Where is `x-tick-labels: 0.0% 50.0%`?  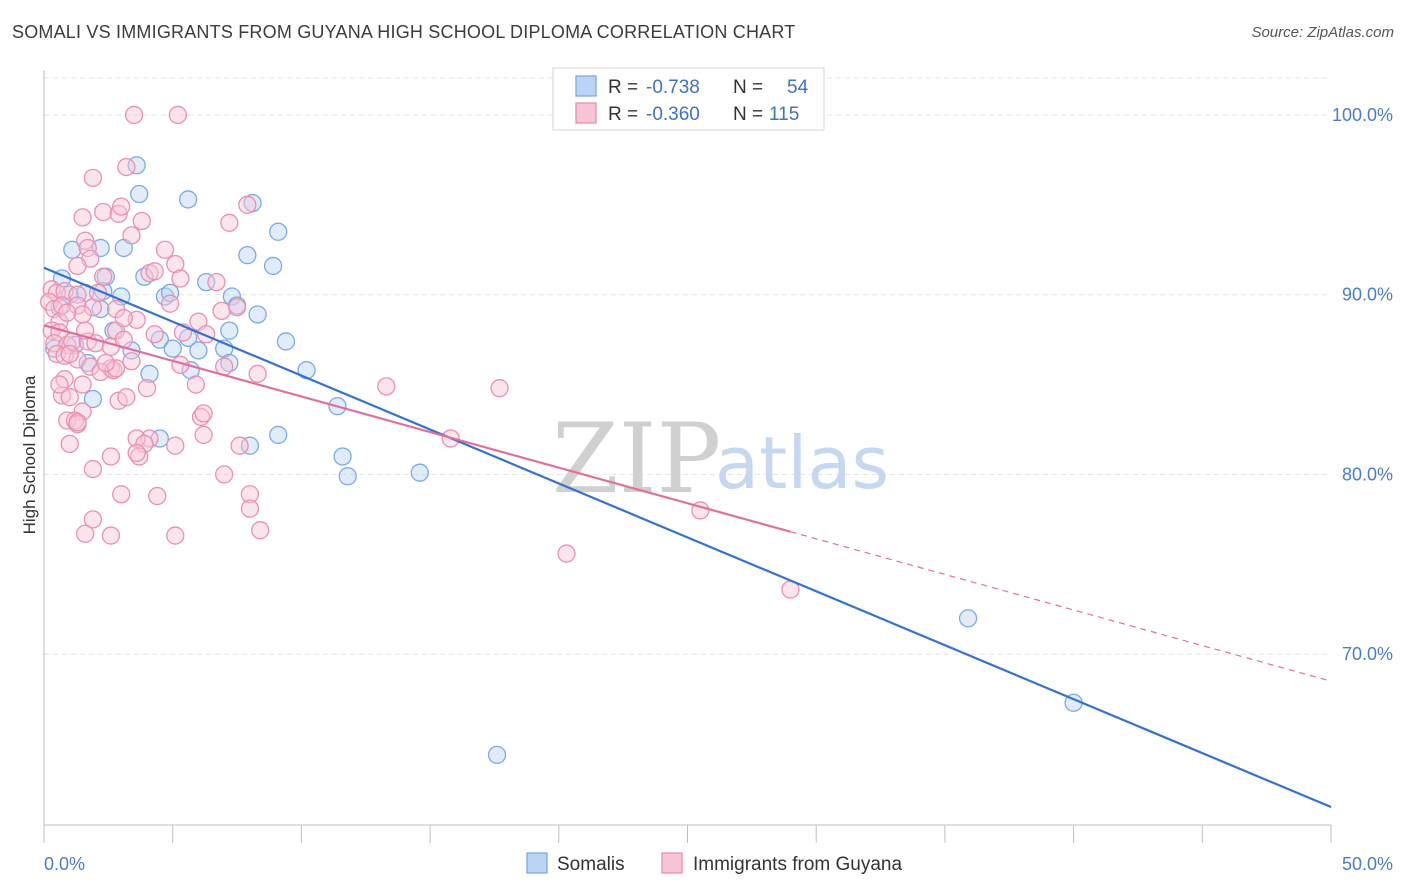
x-tick-labels: 0.0% 50.0% is located at coordinates (718, 864).